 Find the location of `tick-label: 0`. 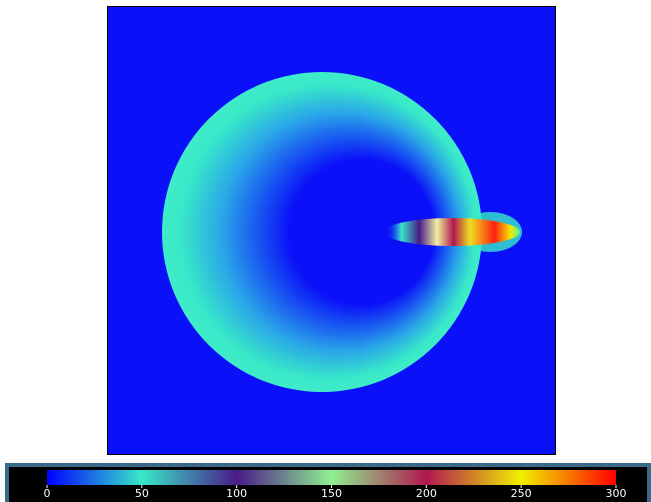

tick-label: 0 is located at coordinates (47, 493).